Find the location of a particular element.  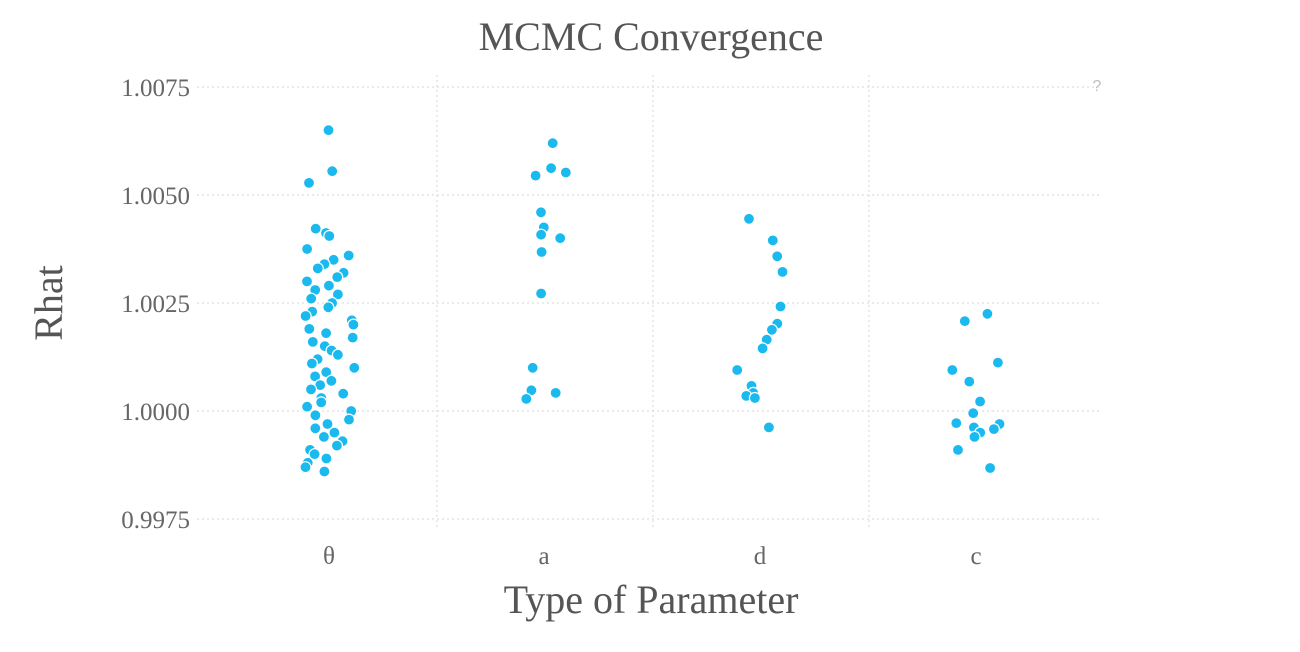

chart-title: MCMC Convergence is located at coordinates (651, 36).